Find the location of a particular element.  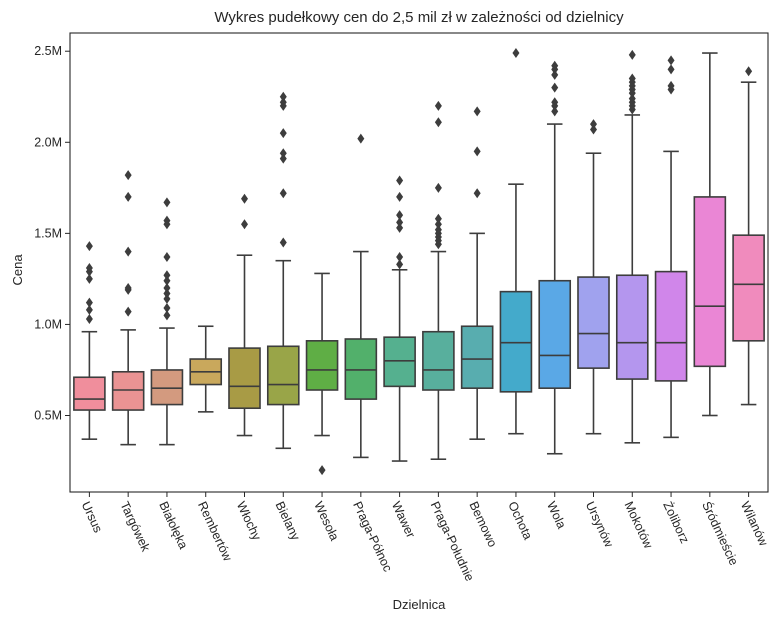

y-tick-label: 1.5M is located at coordinates (48, 233).